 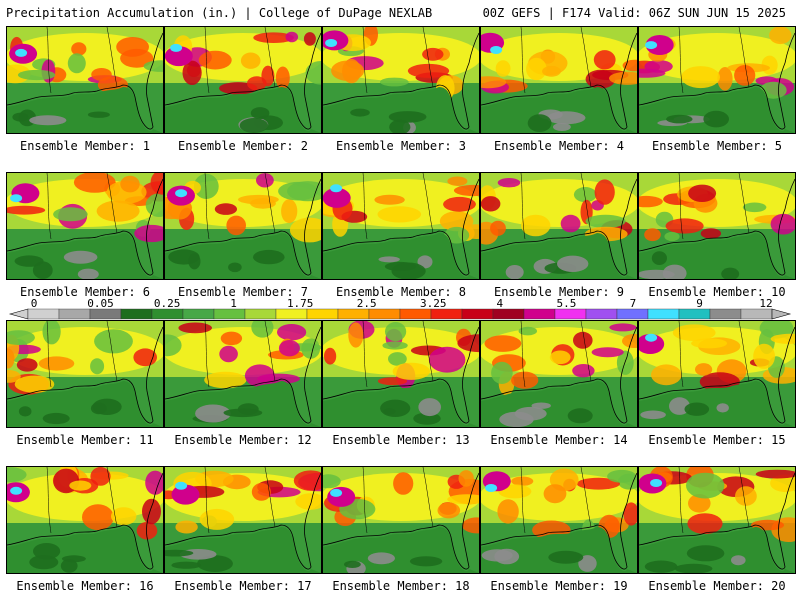 I want to click on scale-tick-label: 1, so click(x=233, y=303).